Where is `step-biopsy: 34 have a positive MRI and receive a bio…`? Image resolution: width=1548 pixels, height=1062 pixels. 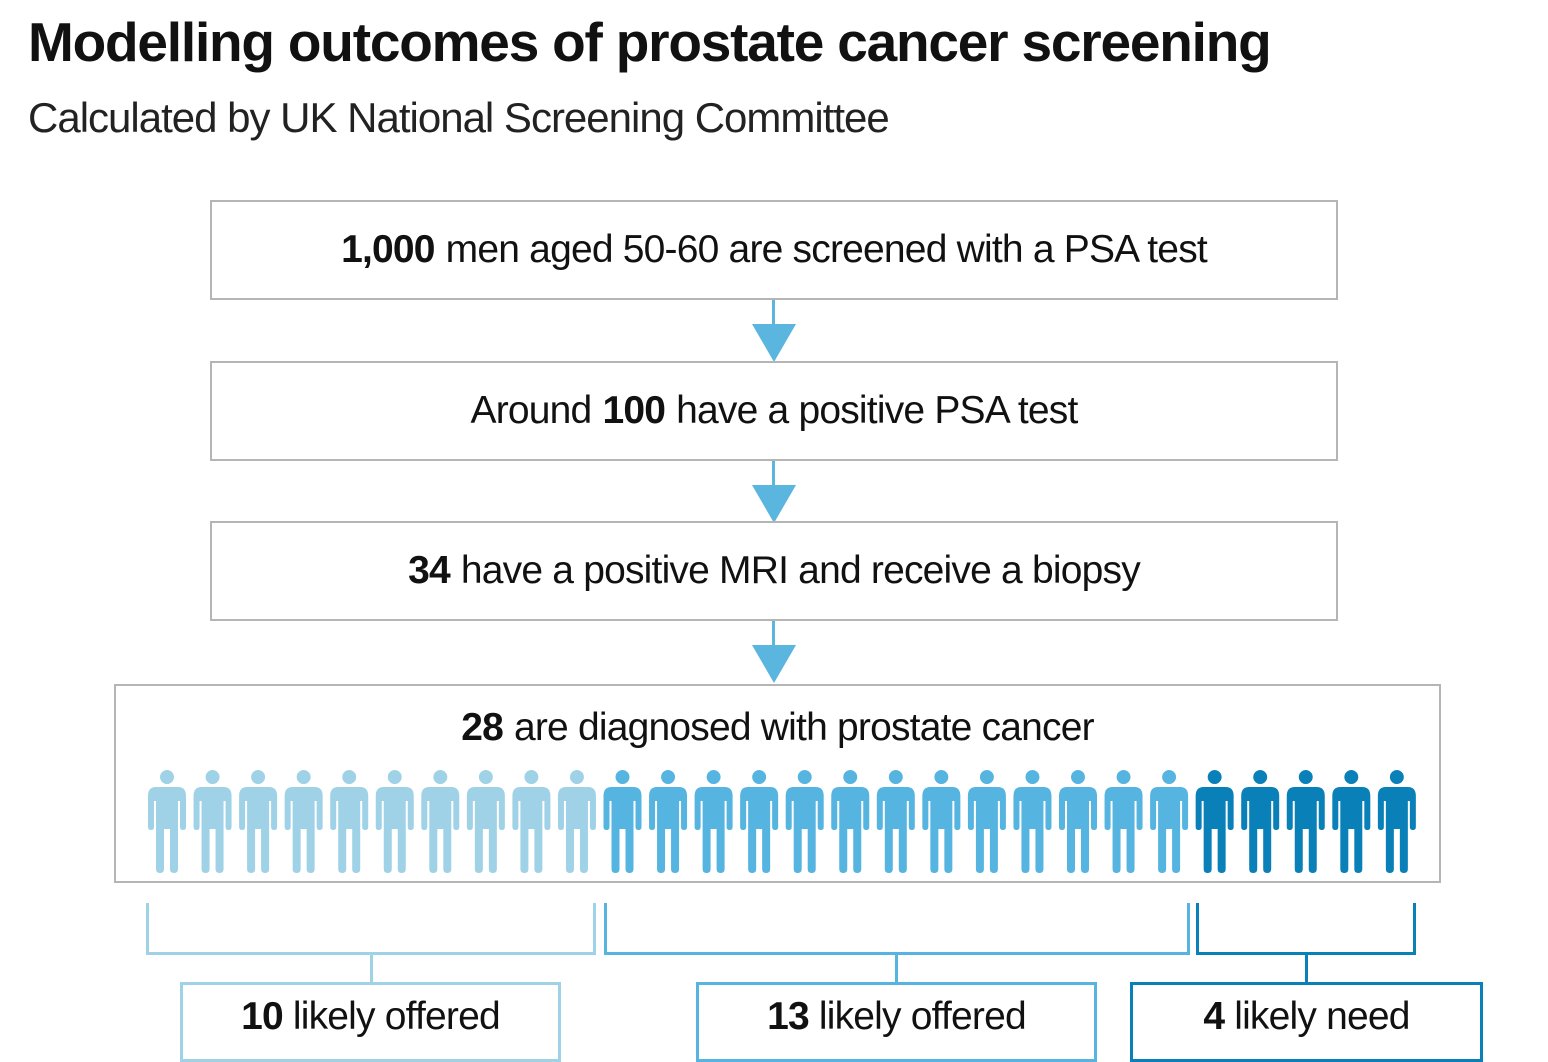
step-biopsy: 34 have a positive MRI and receive a bio… is located at coordinates (774, 571).